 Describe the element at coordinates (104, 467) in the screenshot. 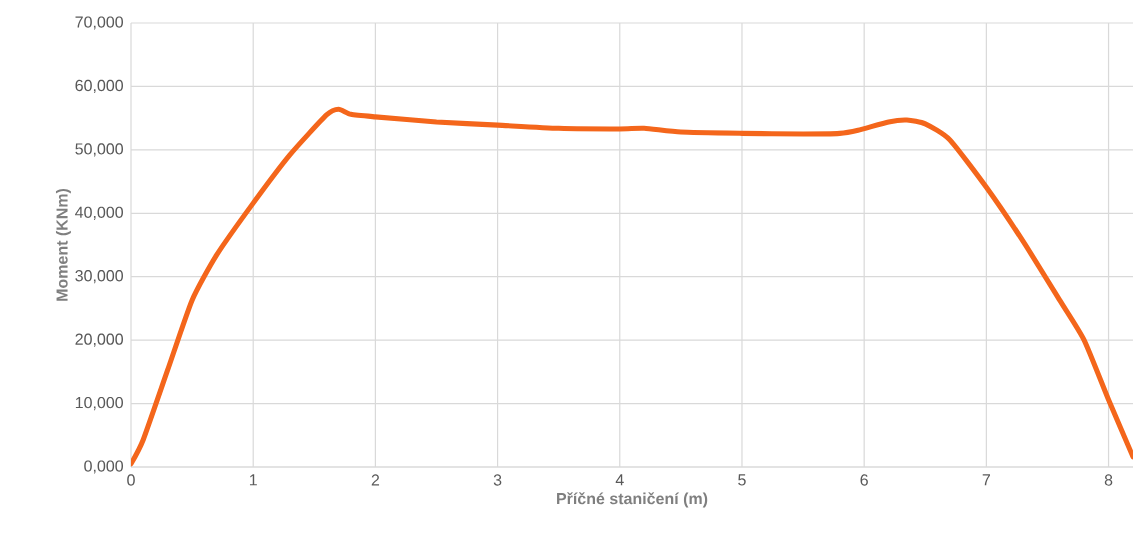

I see `y-tick-label: 0,000` at that location.